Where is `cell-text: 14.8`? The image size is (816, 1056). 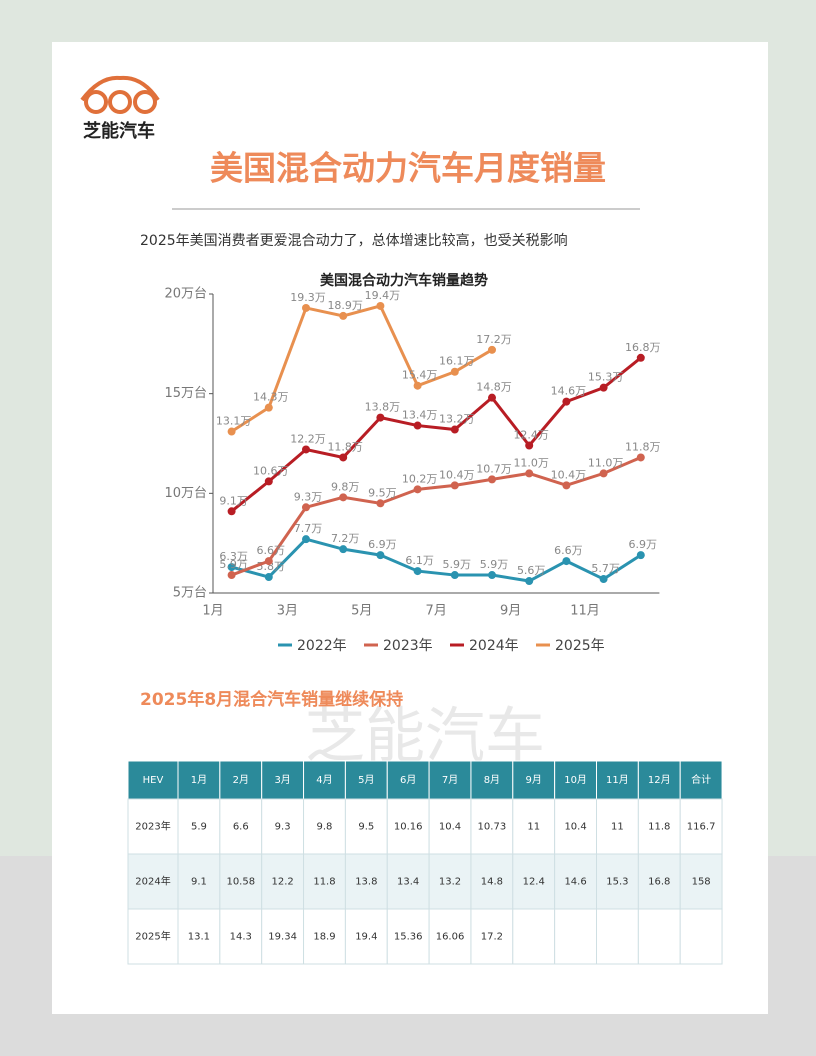
cell-text: 14.8 is located at coordinates (492, 882).